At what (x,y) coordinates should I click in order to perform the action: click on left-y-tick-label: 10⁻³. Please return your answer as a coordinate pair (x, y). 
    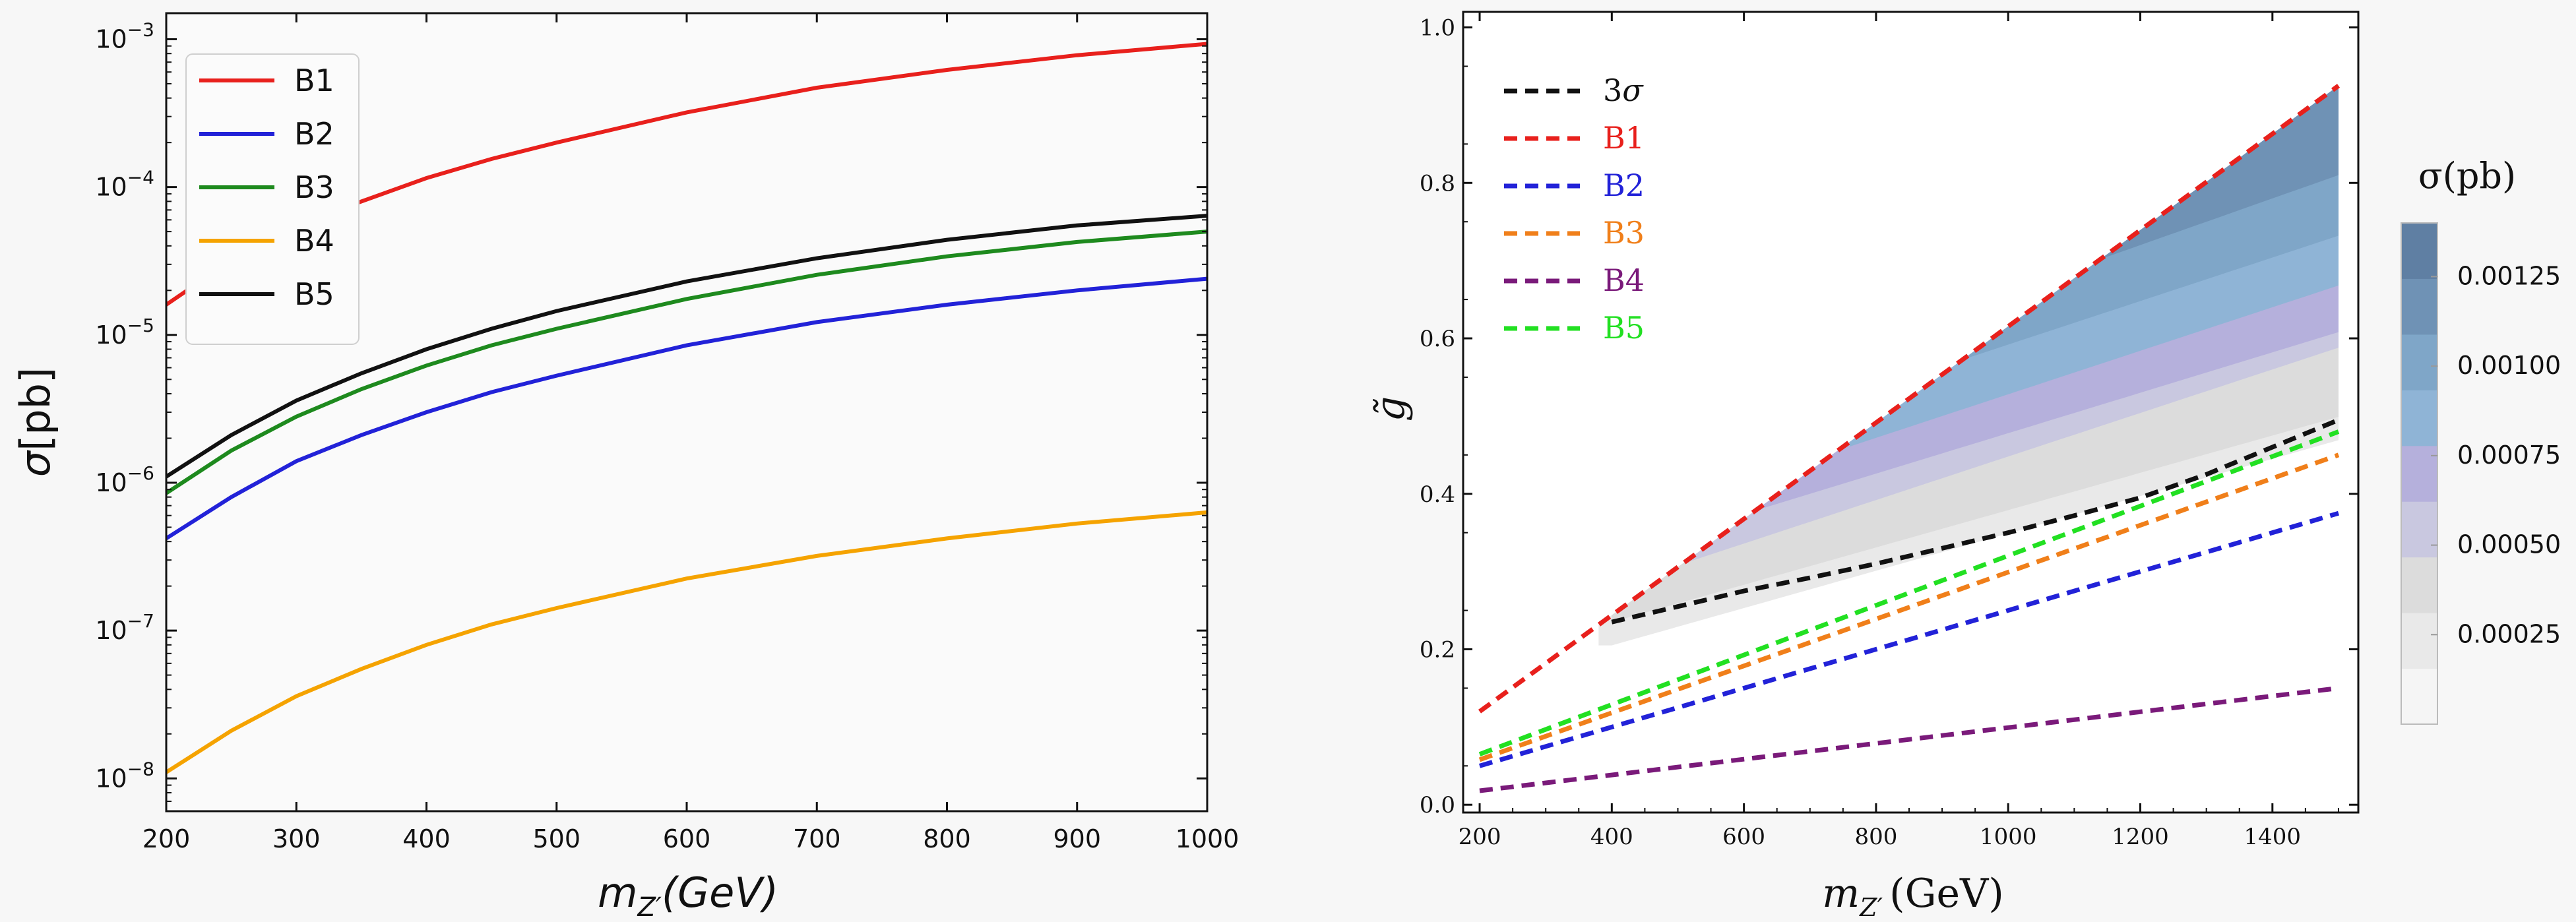
    Looking at the image, I should click on (125, 35).